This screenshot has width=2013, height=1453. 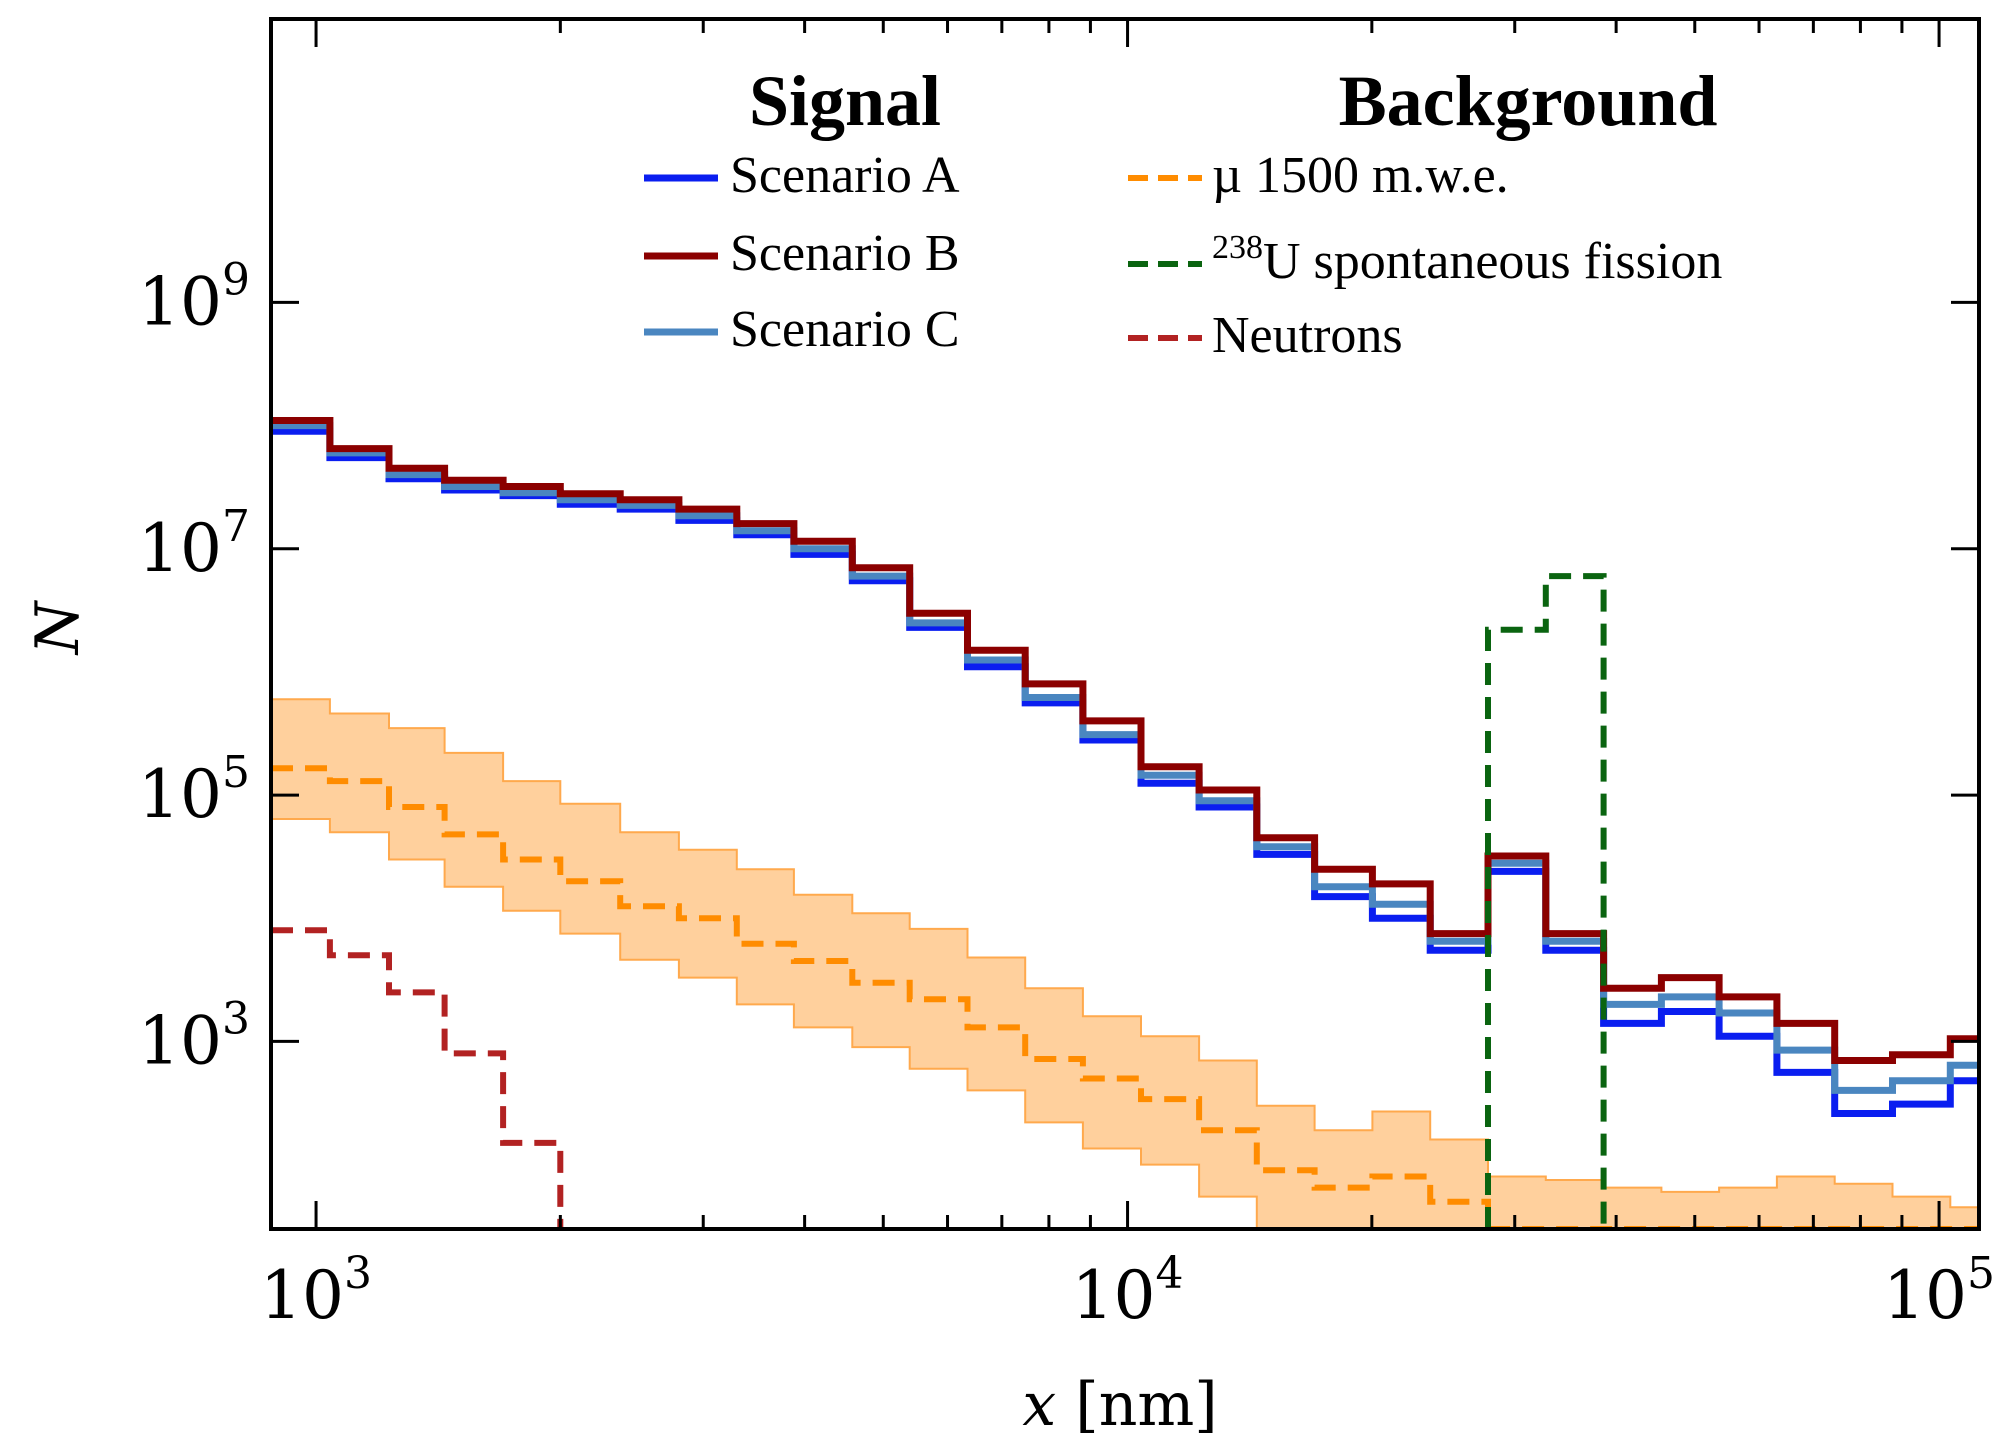 What do you see at coordinates (1546, 901) in the screenshot?
I see `series-uranium-fission` at bounding box center [1546, 901].